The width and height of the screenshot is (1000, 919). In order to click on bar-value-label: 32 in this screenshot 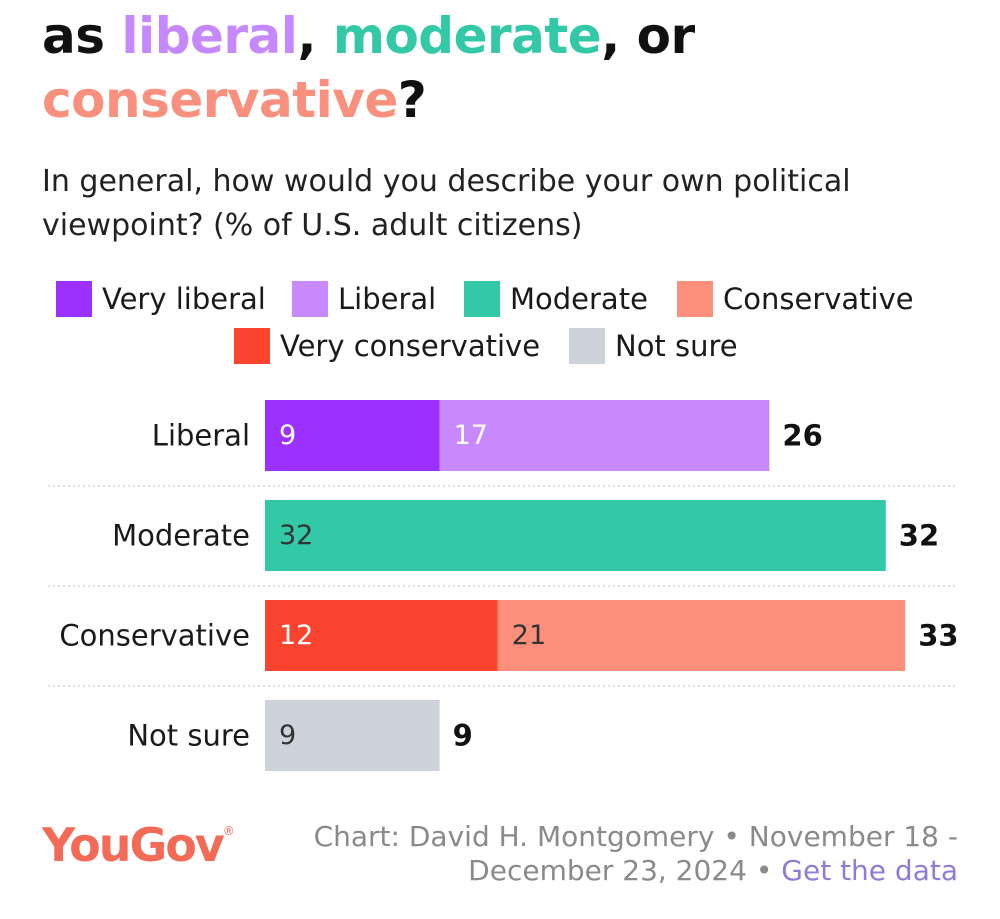, I will do `click(296, 535)`.